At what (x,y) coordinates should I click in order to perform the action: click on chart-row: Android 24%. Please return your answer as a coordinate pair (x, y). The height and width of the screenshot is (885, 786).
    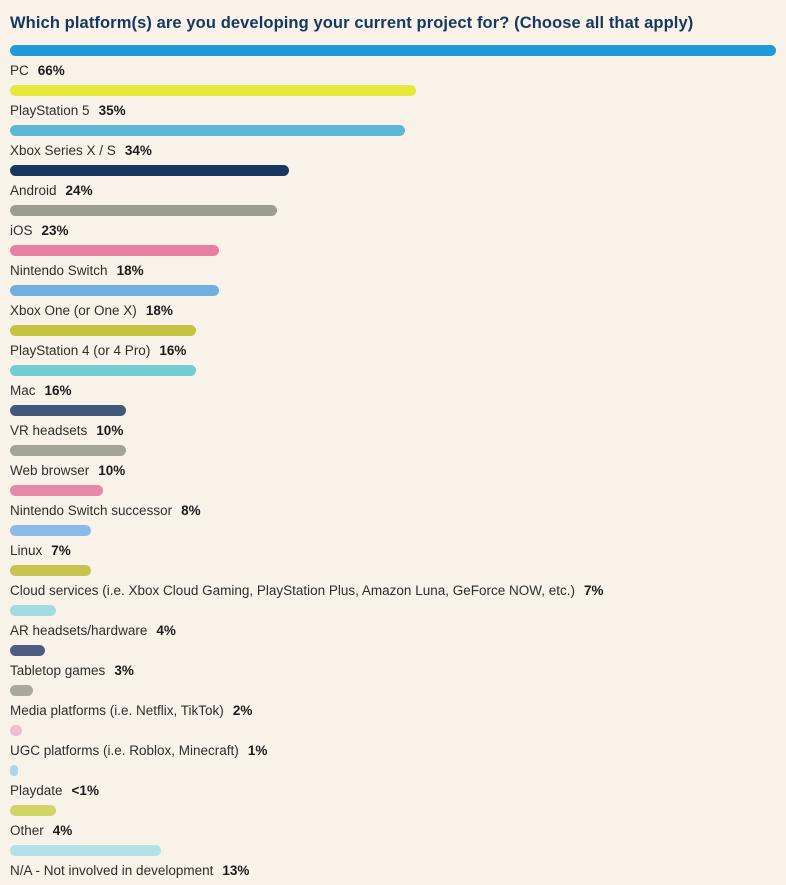
    Looking at the image, I should click on (393, 185).